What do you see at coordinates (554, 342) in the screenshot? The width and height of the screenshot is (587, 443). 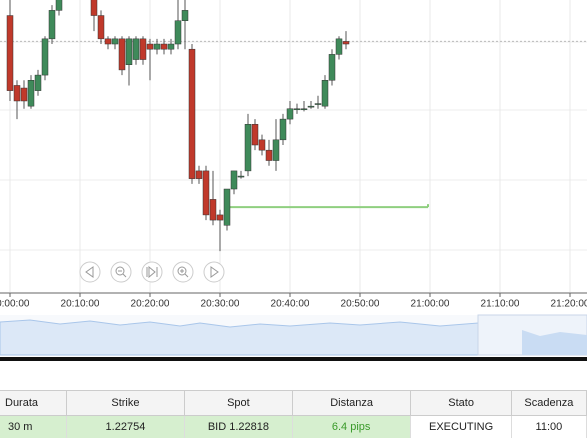 I see `navigator-series-window` at bounding box center [554, 342].